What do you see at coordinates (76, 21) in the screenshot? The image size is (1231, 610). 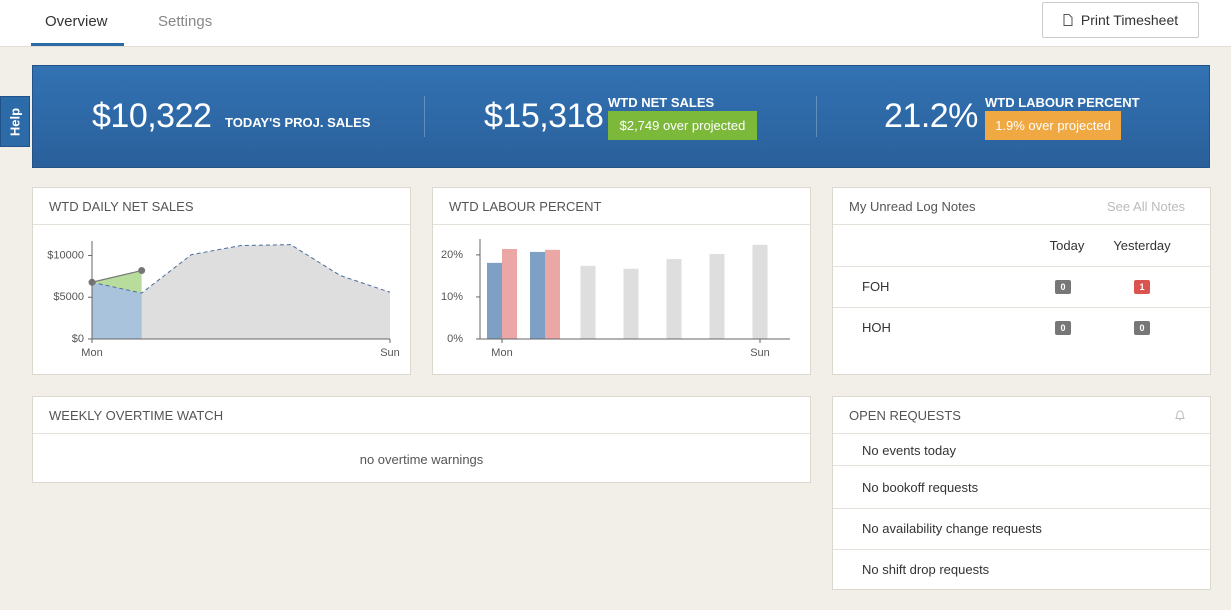 I see `tab: Overview` at bounding box center [76, 21].